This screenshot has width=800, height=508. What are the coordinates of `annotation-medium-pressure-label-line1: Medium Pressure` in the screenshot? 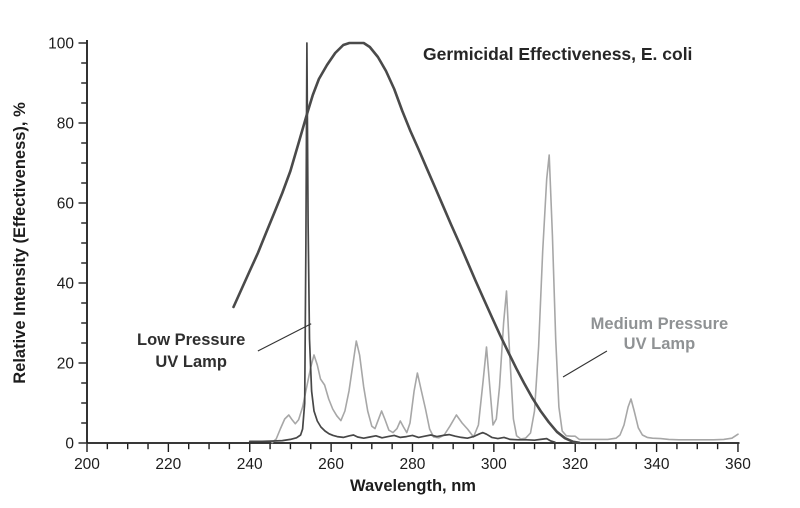 It's located at (660, 324).